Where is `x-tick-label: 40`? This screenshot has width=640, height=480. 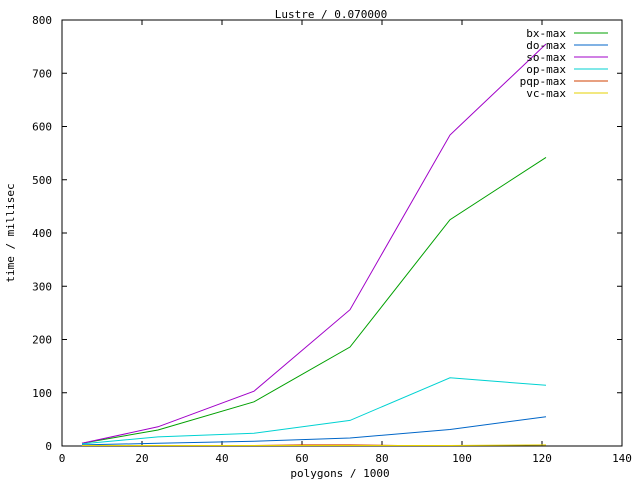 x-tick-label: 40 is located at coordinates (221, 458).